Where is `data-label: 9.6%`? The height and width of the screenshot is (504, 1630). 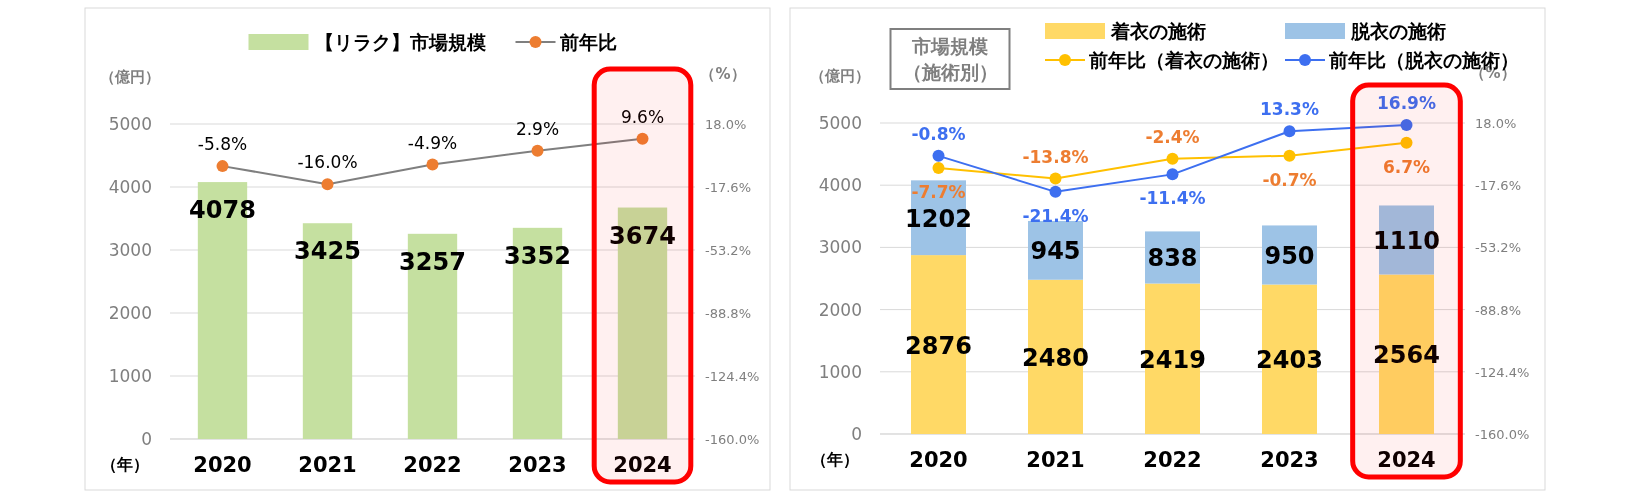 data-label: 9.6% is located at coordinates (642, 116).